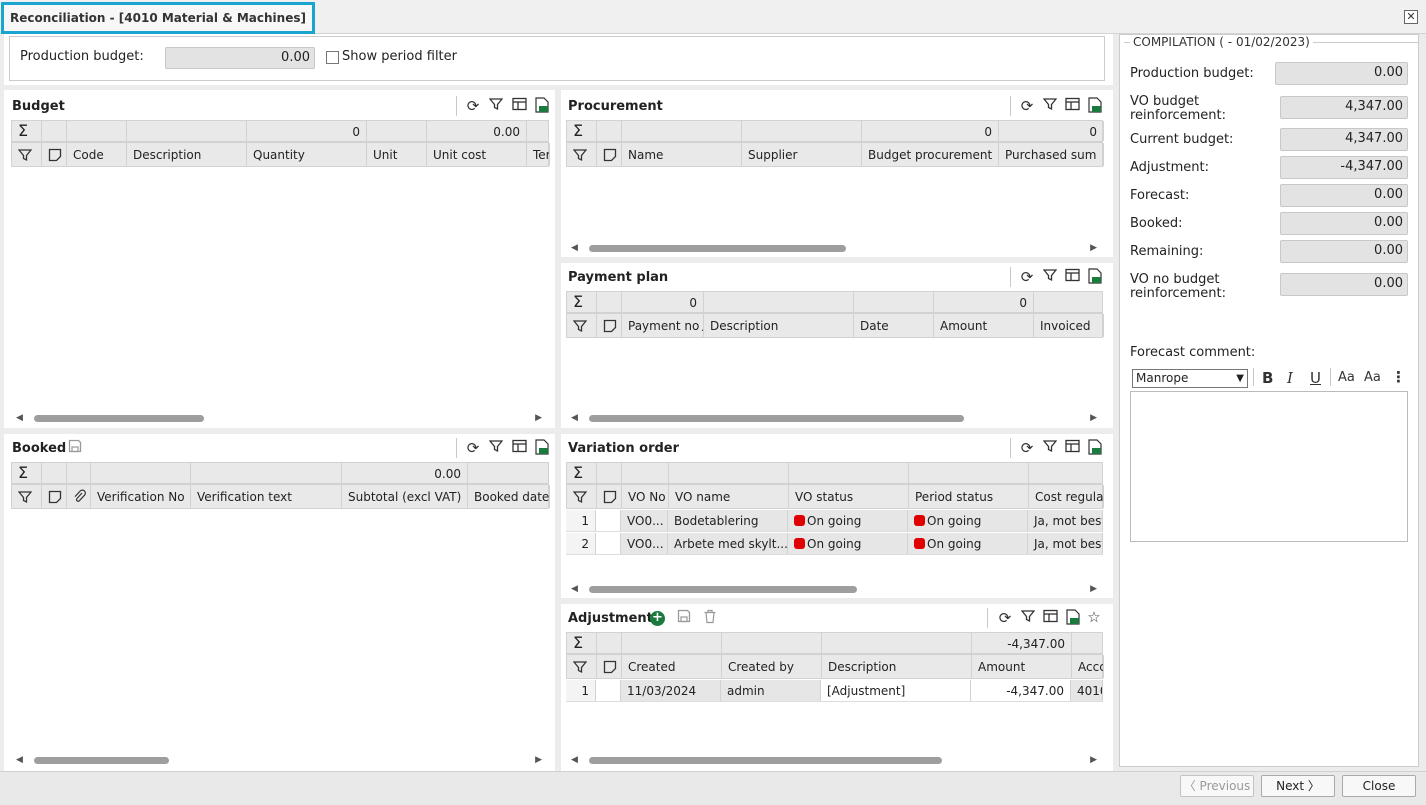 This screenshot has height=805, width=1426. Describe the element at coordinates (663, 325) in the screenshot. I see `column-header: Payment no ▲` at that location.